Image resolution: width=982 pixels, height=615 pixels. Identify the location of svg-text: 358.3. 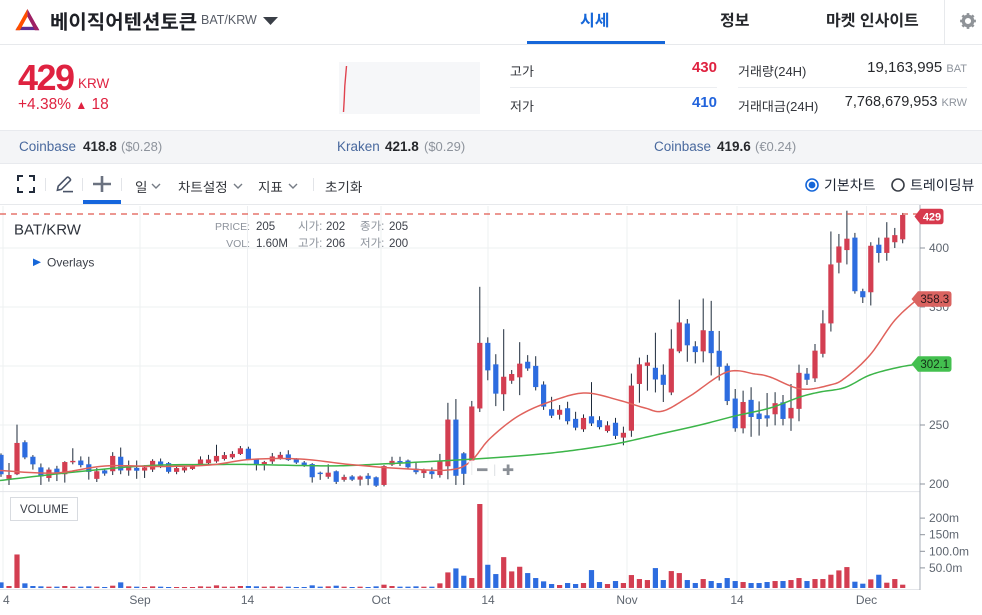
(934, 300).